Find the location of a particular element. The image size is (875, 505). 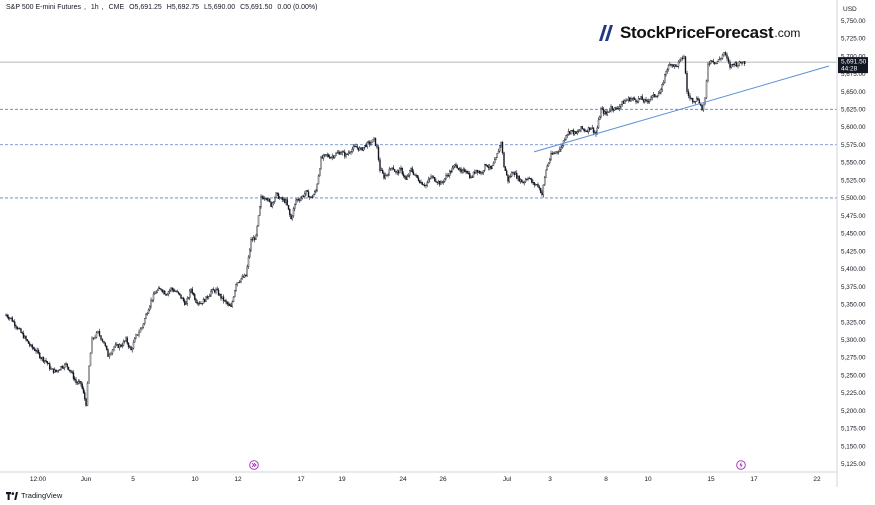

y-tick-label: 5,175.00 is located at coordinates (853, 429).